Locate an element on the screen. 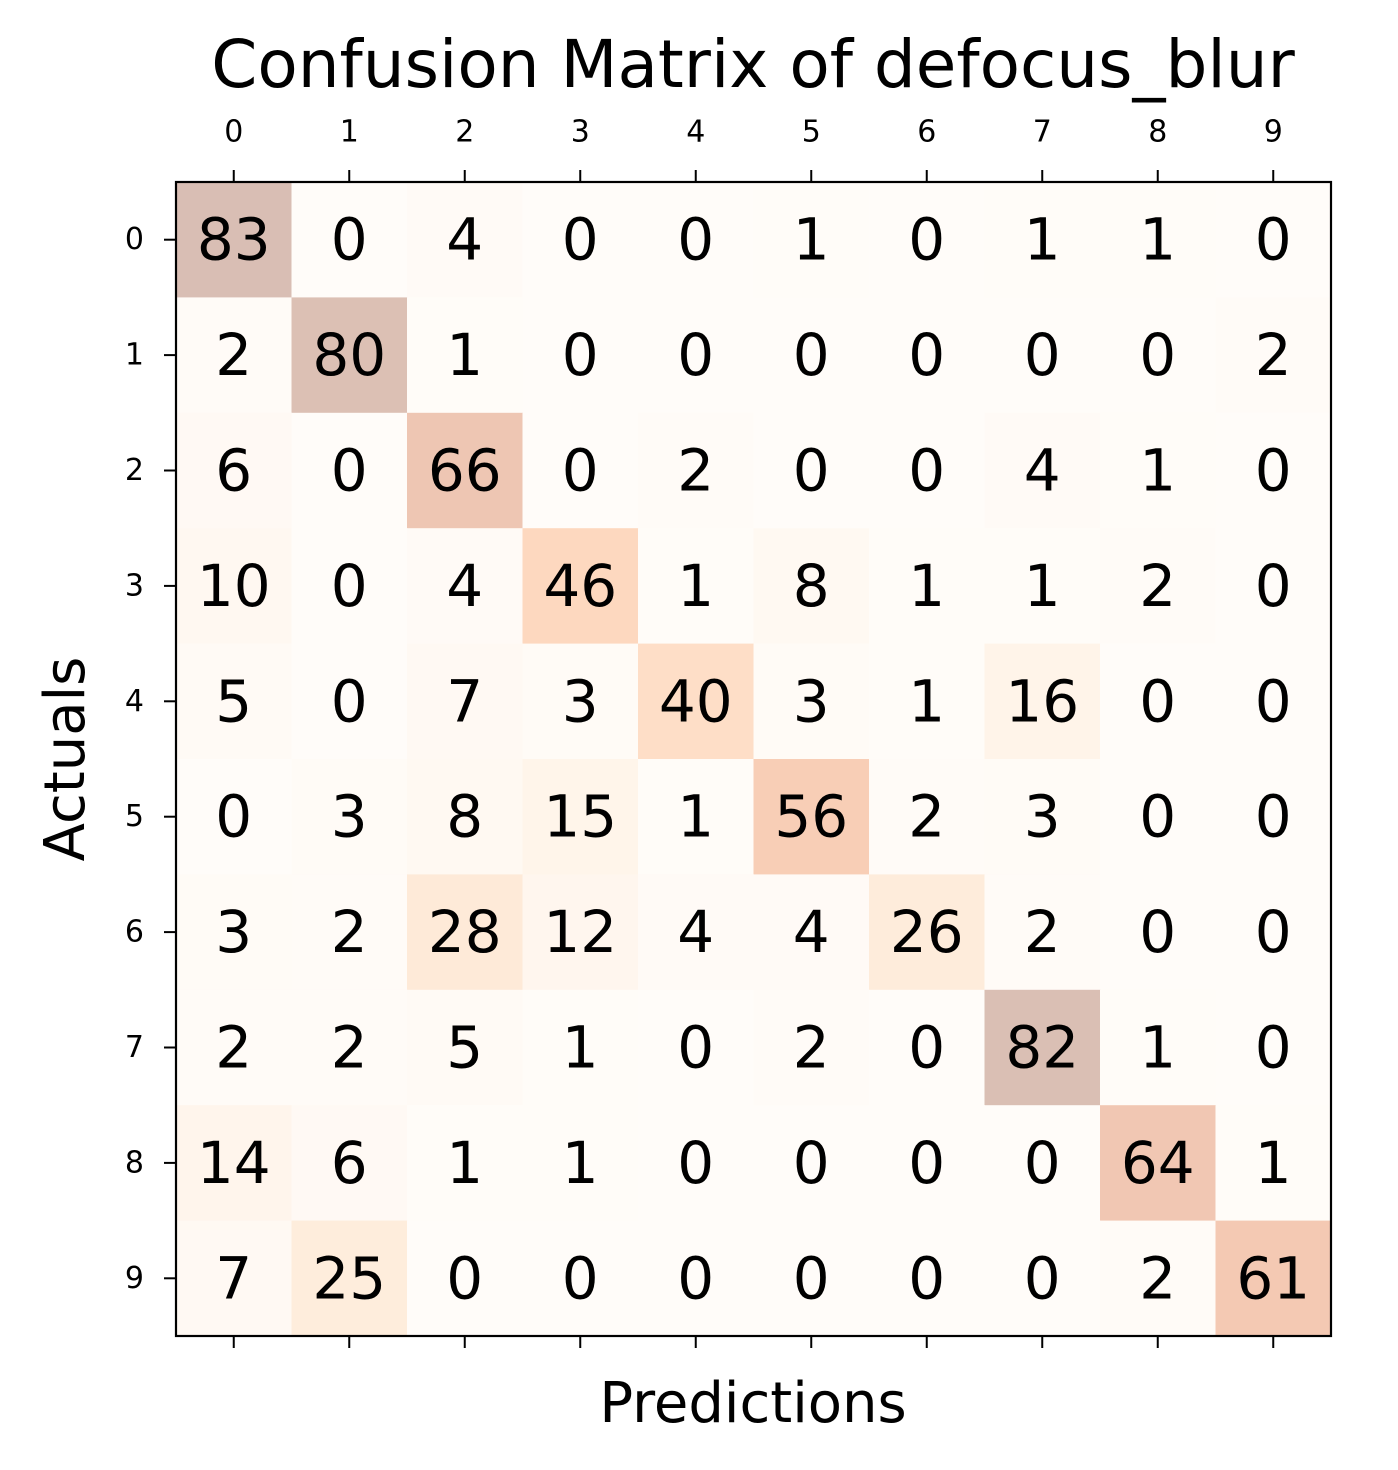  x-tick-label: 3 is located at coordinates (580, 132).